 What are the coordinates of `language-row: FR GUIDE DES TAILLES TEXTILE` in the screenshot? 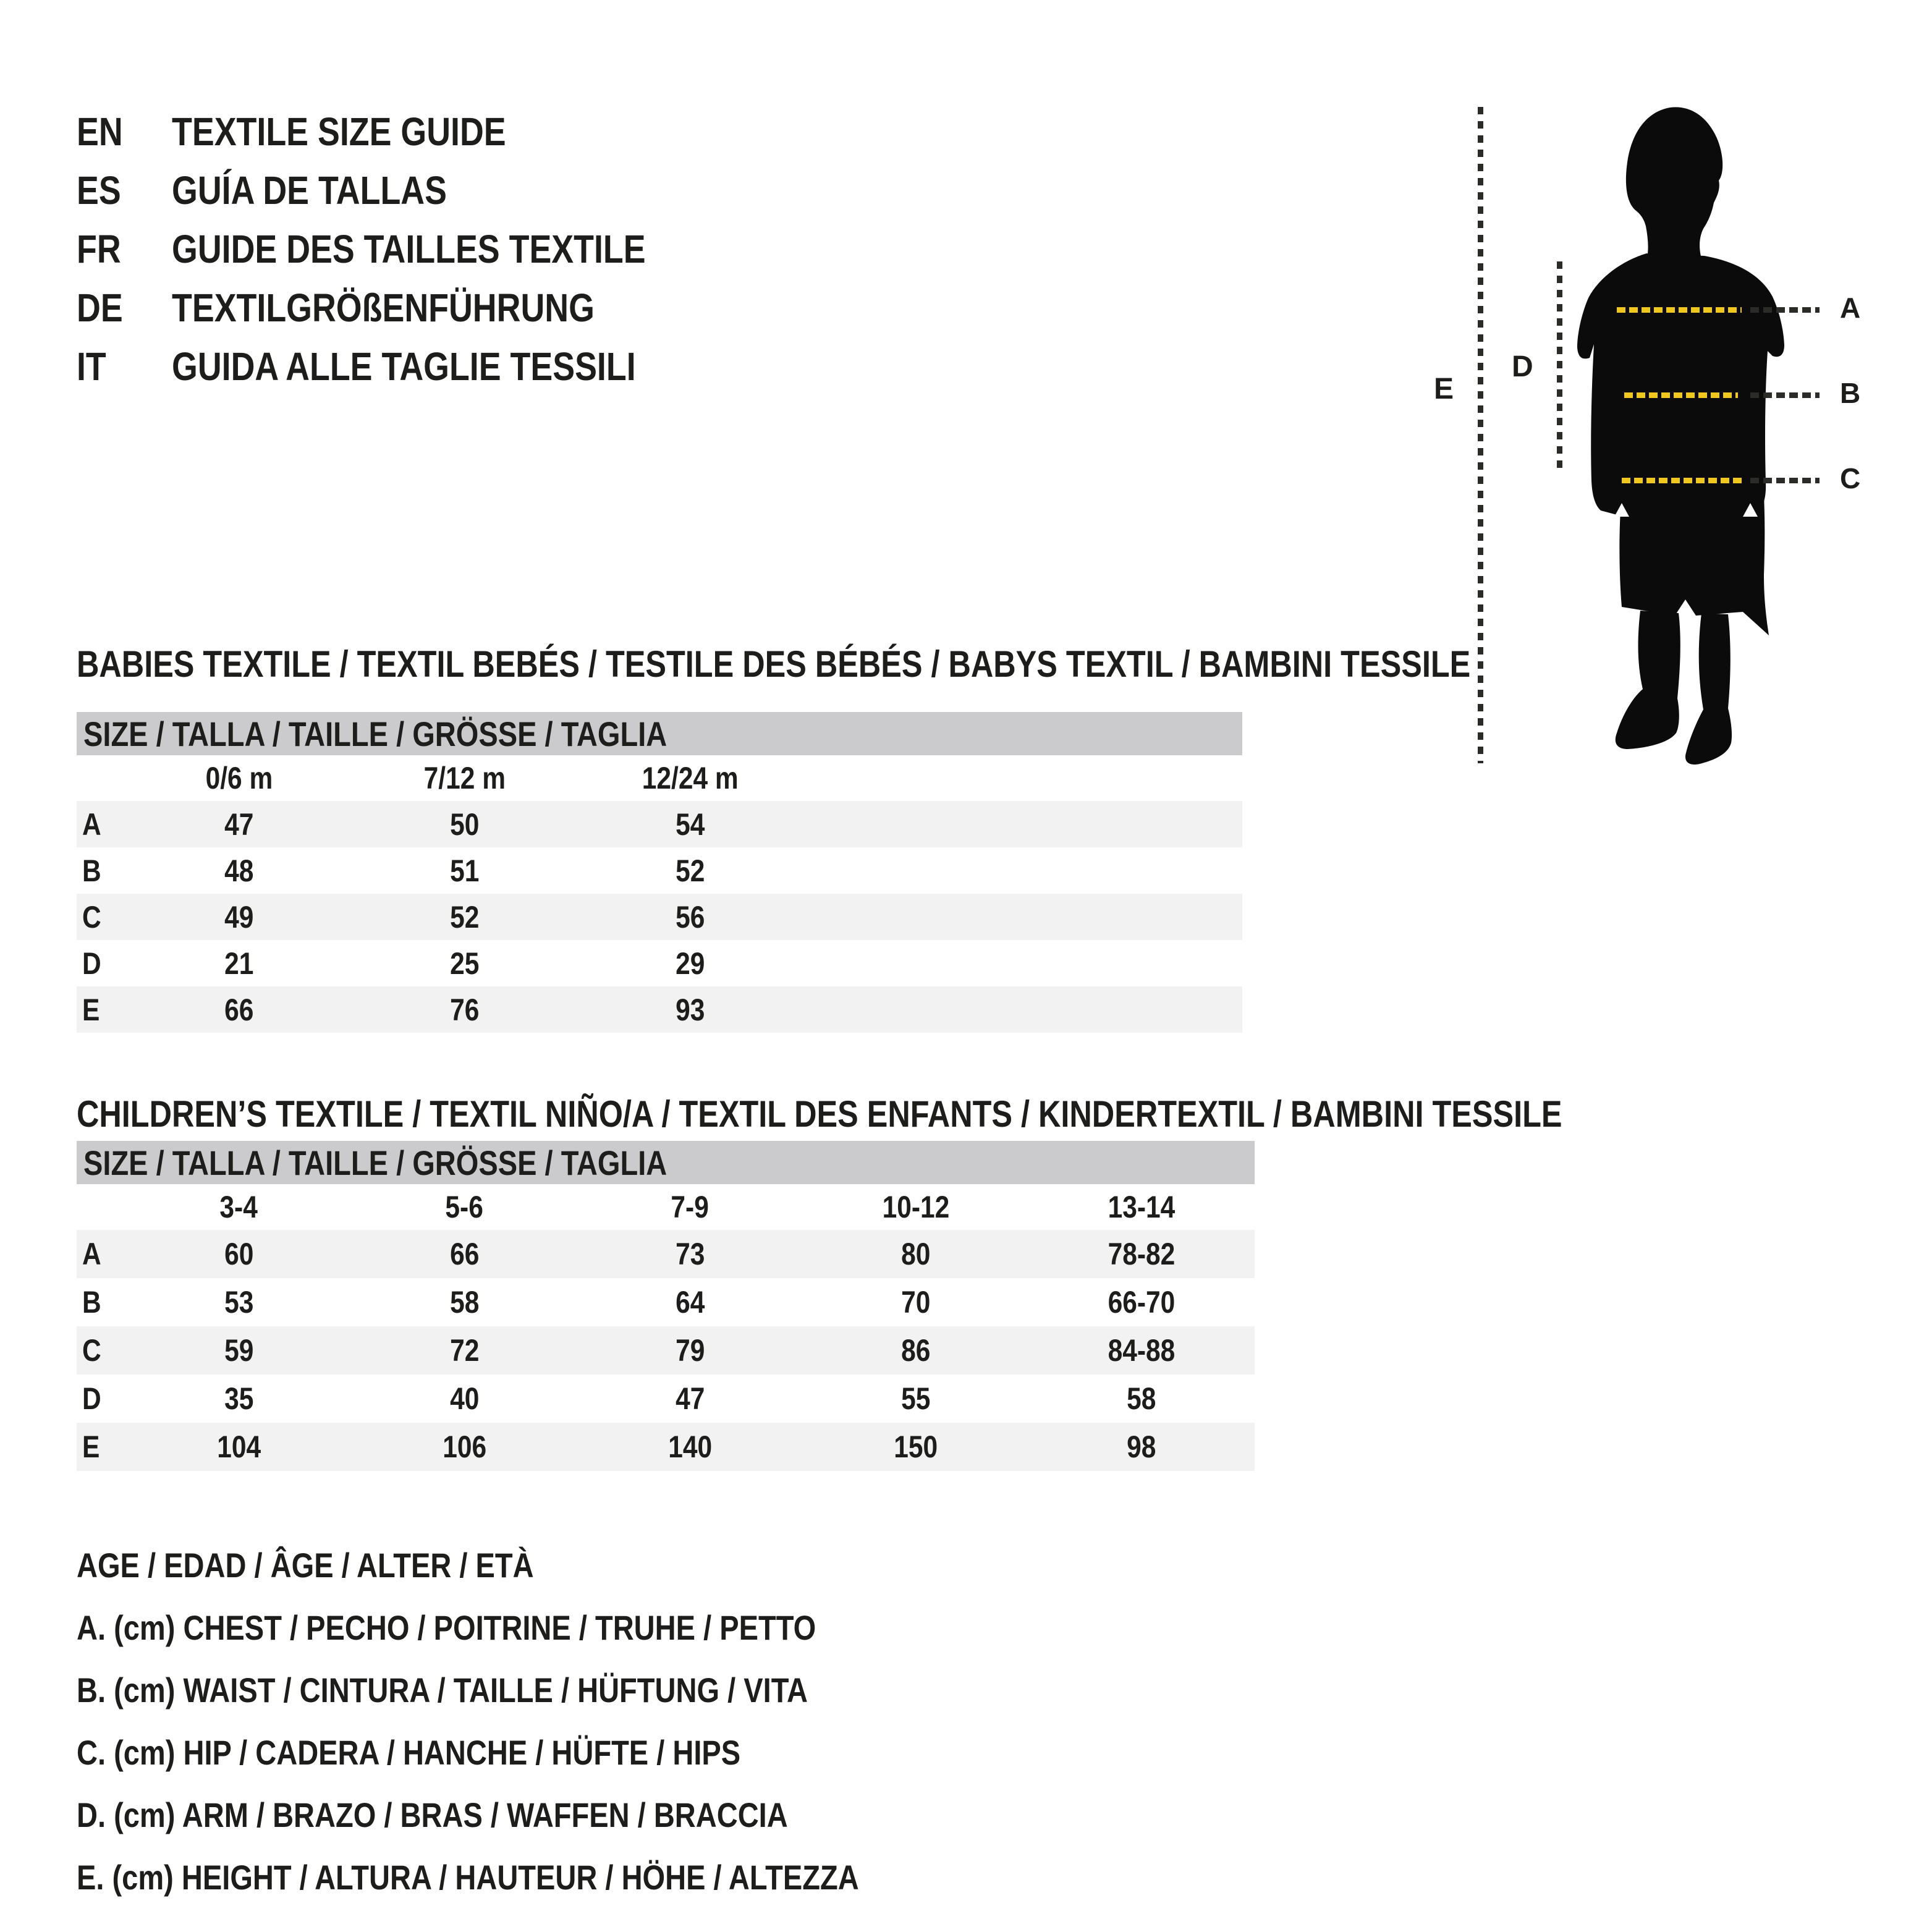 It's located at (406, 249).